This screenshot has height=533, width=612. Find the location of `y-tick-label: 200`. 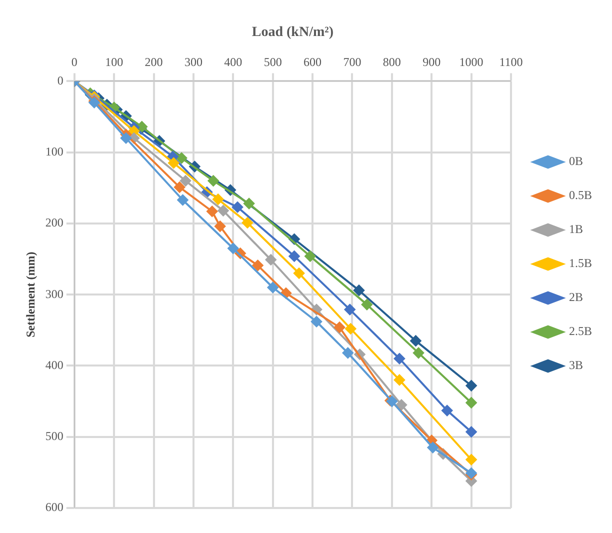

y-tick-label: 200 is located at coordinates (54, 223).